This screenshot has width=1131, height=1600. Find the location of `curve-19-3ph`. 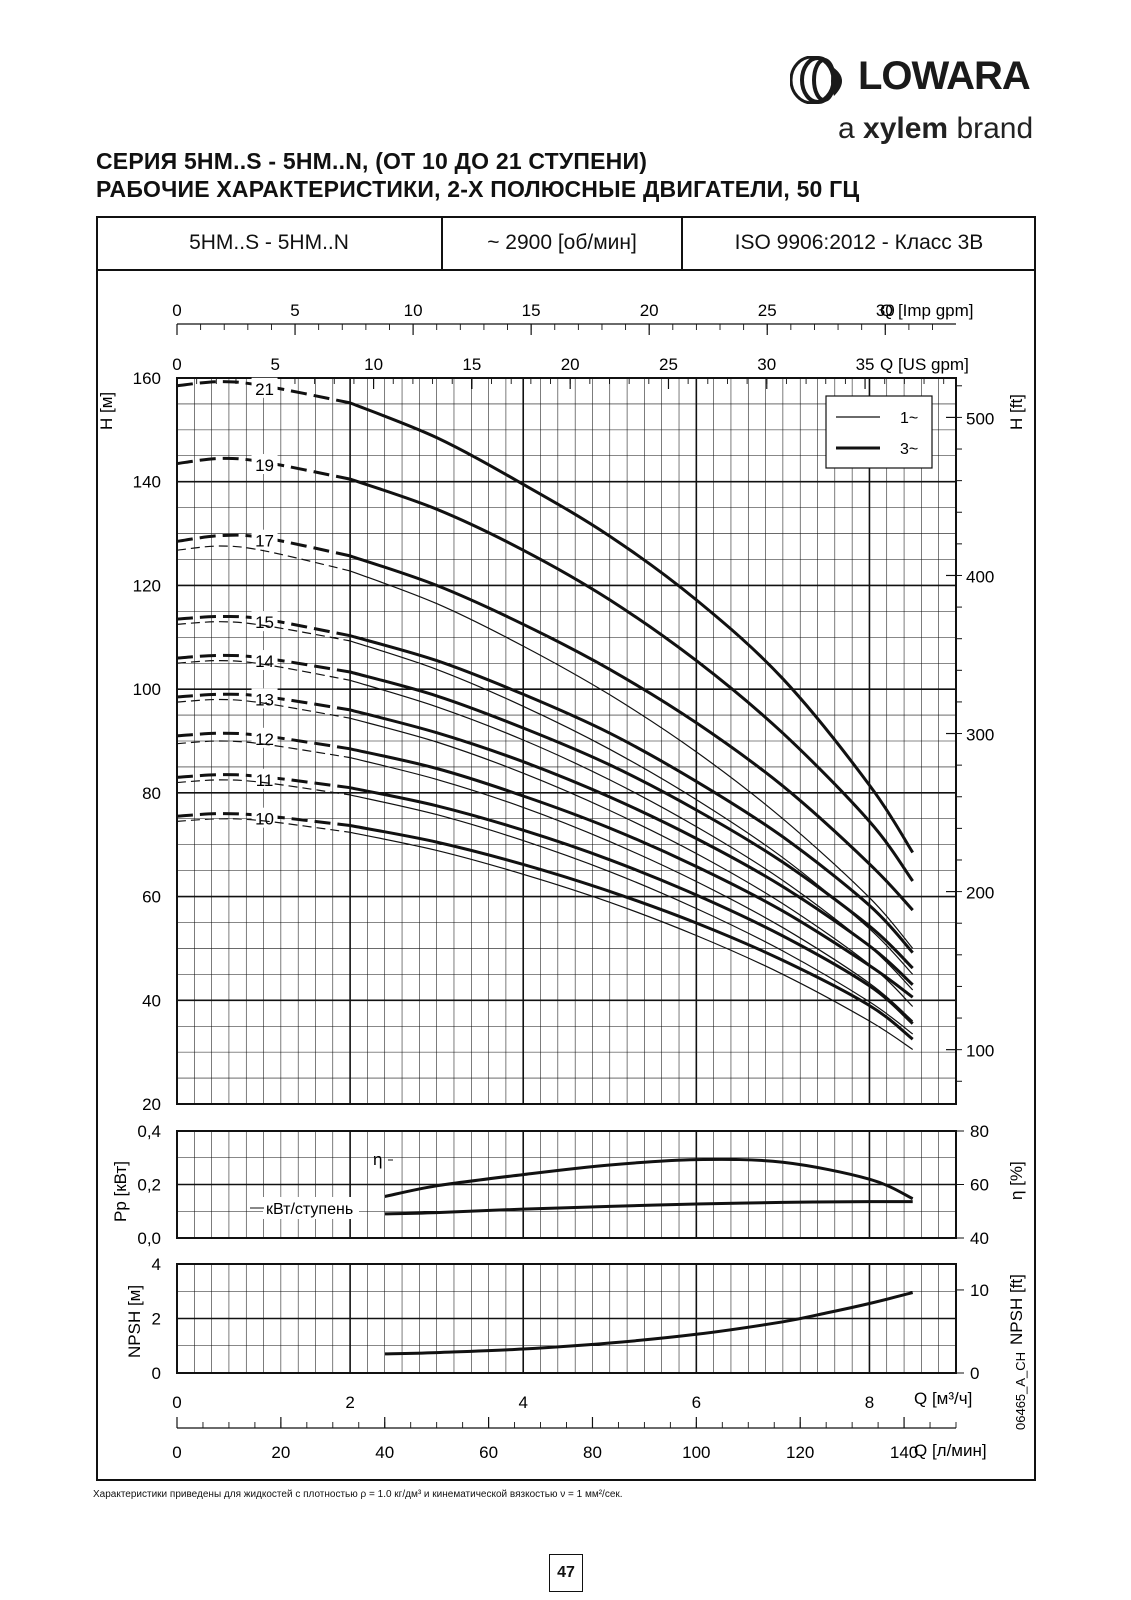

curve-19-3ph is located at coordinates (631, 679).